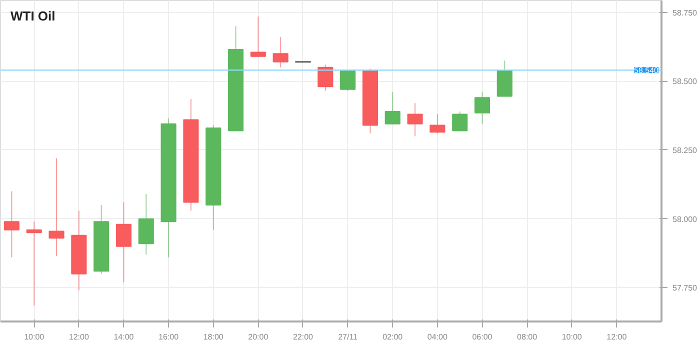 The width and height of the screenshot is (699, 344). I want to click on x-tick-label: 06:00, so click(482, 337).